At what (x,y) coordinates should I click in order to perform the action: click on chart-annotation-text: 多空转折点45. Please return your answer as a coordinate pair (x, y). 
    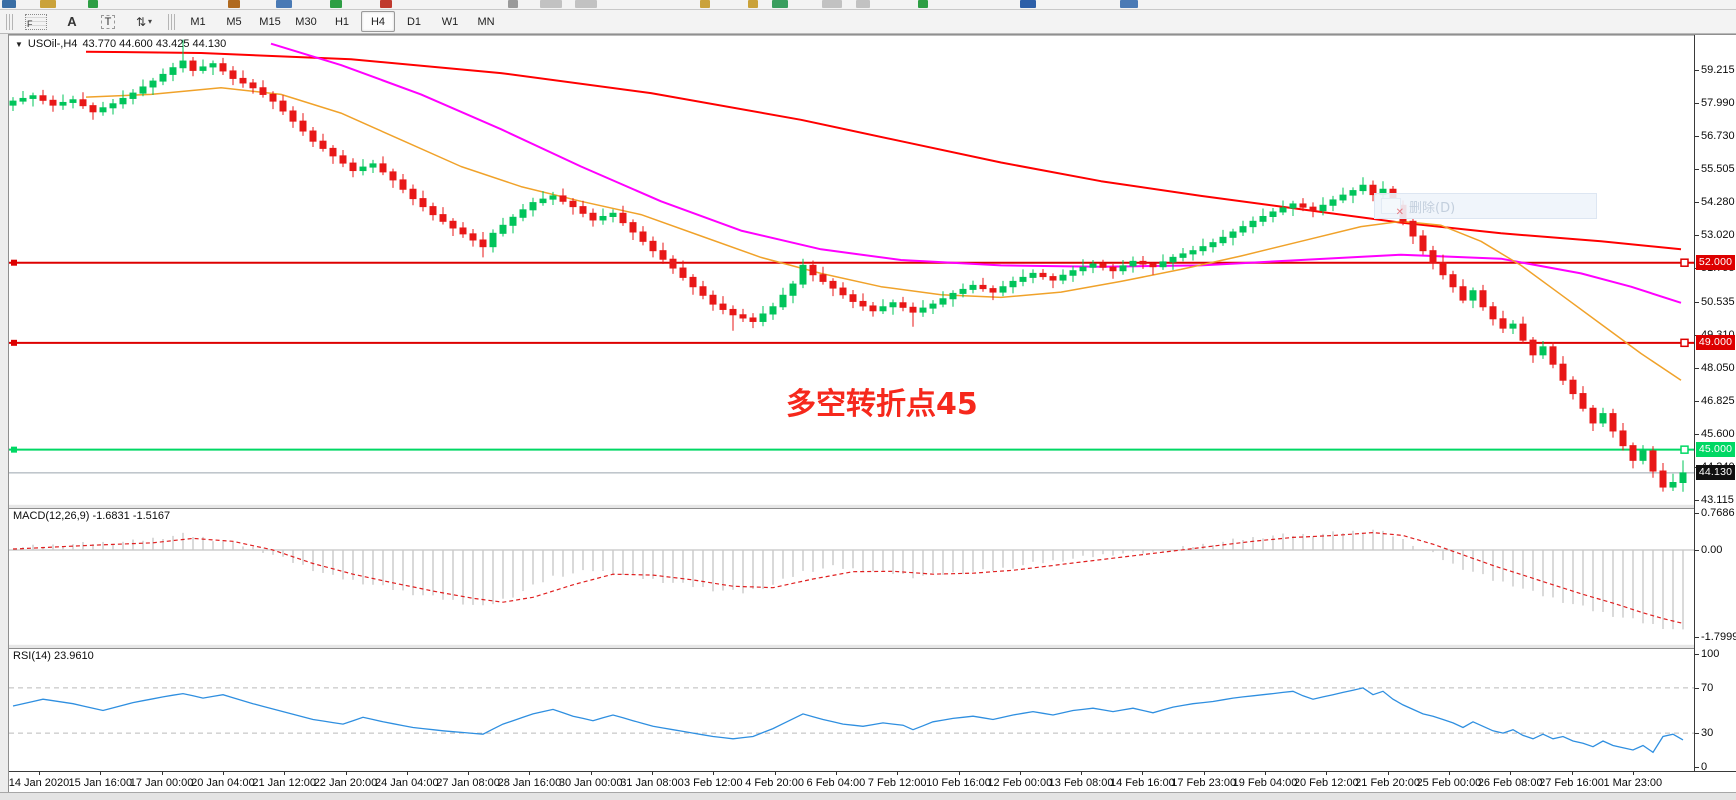
    Looking at the image, I should click on (882, 404).